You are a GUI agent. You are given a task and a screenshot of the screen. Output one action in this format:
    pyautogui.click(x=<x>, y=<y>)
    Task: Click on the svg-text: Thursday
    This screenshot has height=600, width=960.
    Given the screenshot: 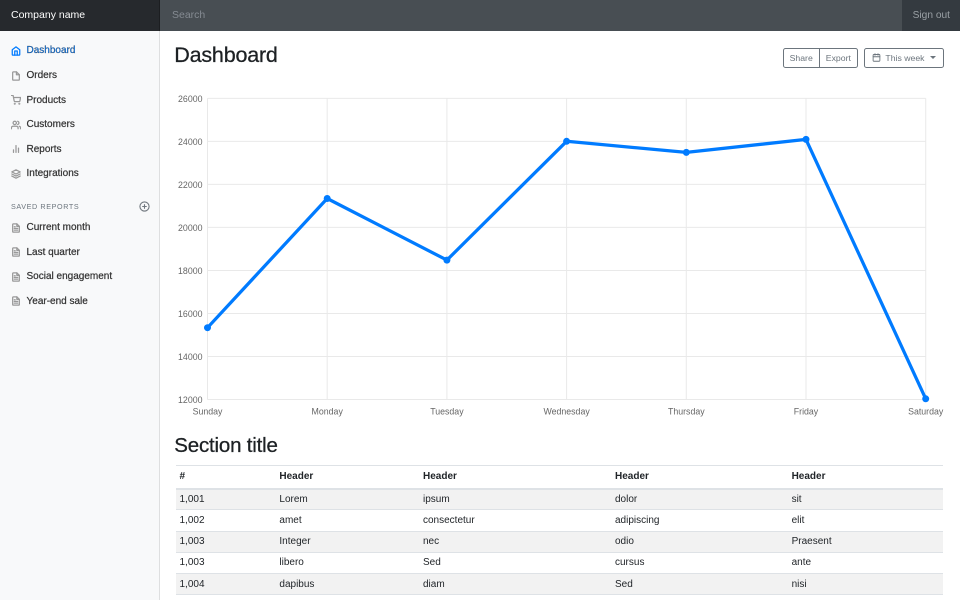 What is the action you would take?
    pyautogui.click(x=686, y=412)
    